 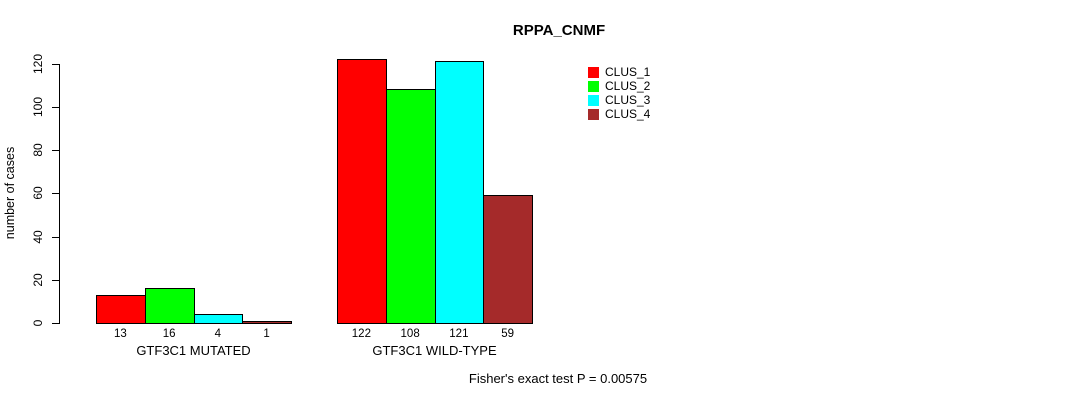 I want to click on legend-row: CLUS_3, so click(x=619, y=100).